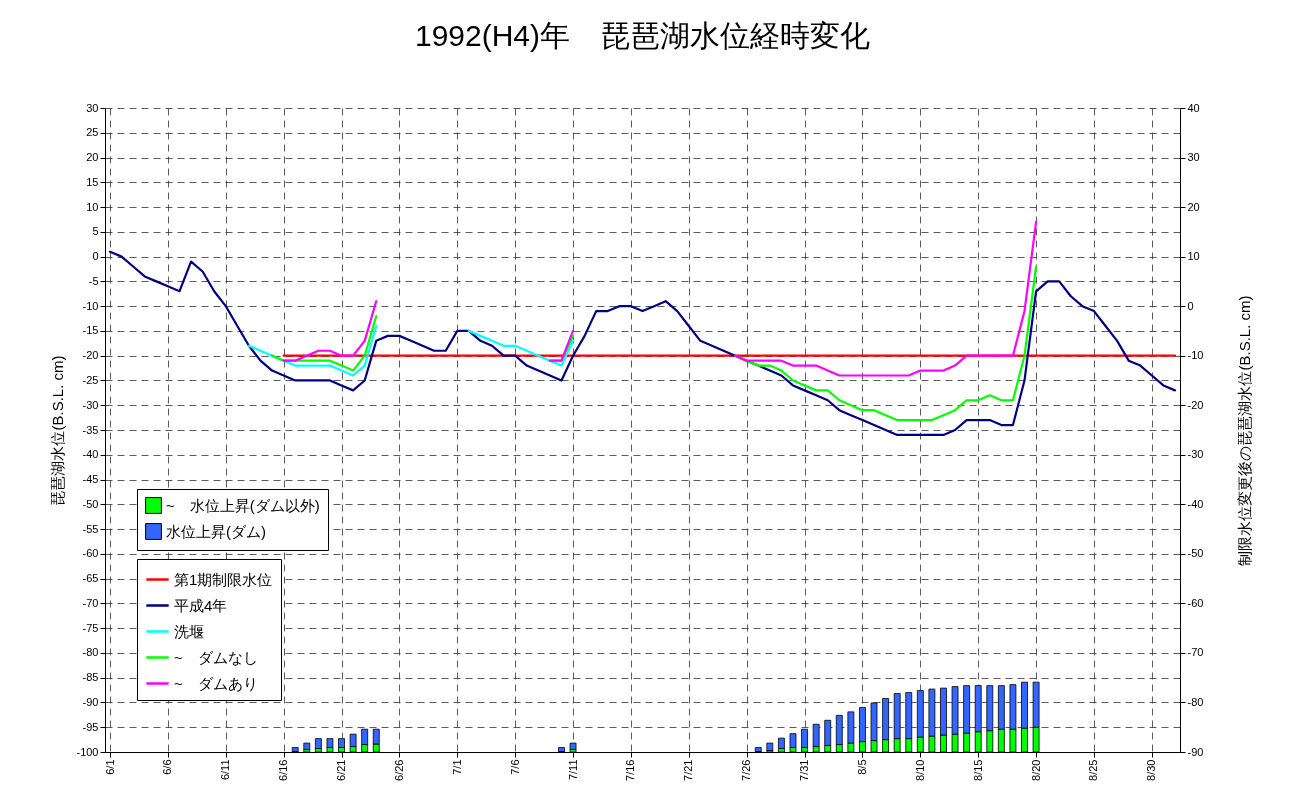  Describe the element at coordinates (90, 305) in the screenshot. I see `y-tick-label: -10` at that location.